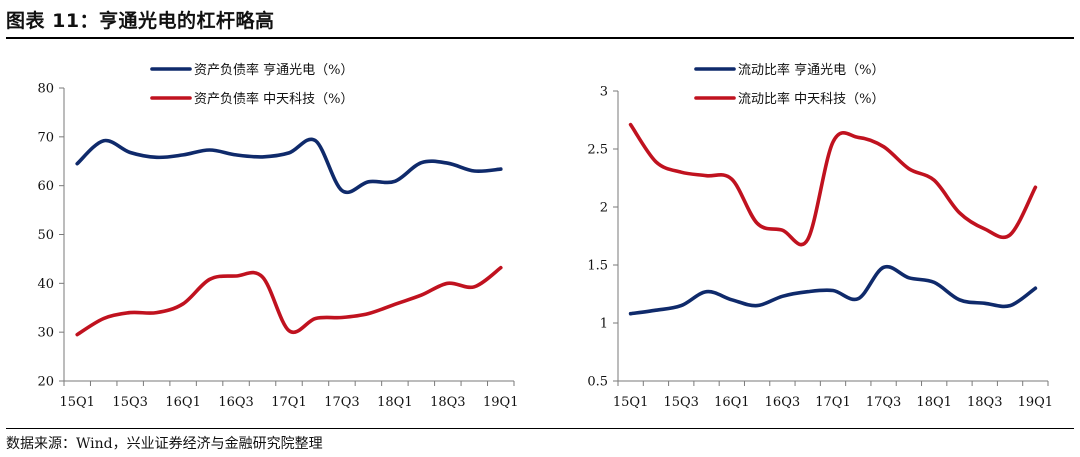 This screenshot has height=457, width=1080. Describe the element at coordinates (45, 235) in the screenshot. I see `y-tick-label: 50` at that location.